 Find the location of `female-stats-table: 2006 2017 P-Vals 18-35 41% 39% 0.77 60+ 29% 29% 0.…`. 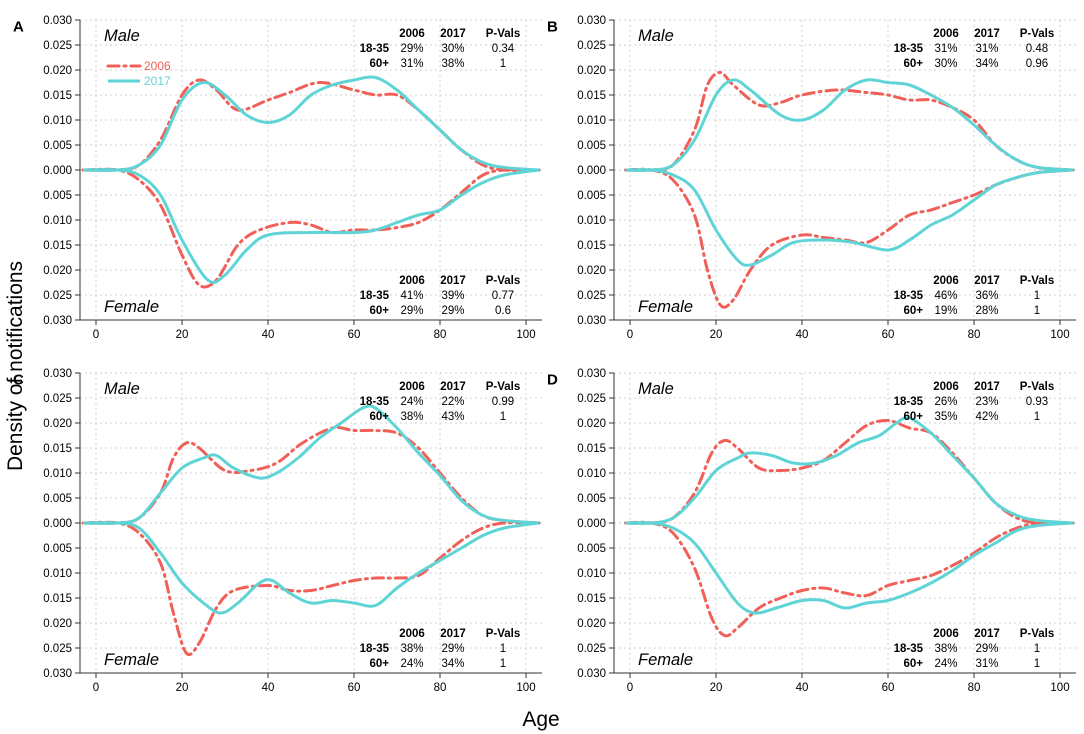

female-stats-table: 2006 2017 P-Vals 18-35 41% 39% 0.77 60+ 29% 29% 0.… is located at coordinates (440, 296).